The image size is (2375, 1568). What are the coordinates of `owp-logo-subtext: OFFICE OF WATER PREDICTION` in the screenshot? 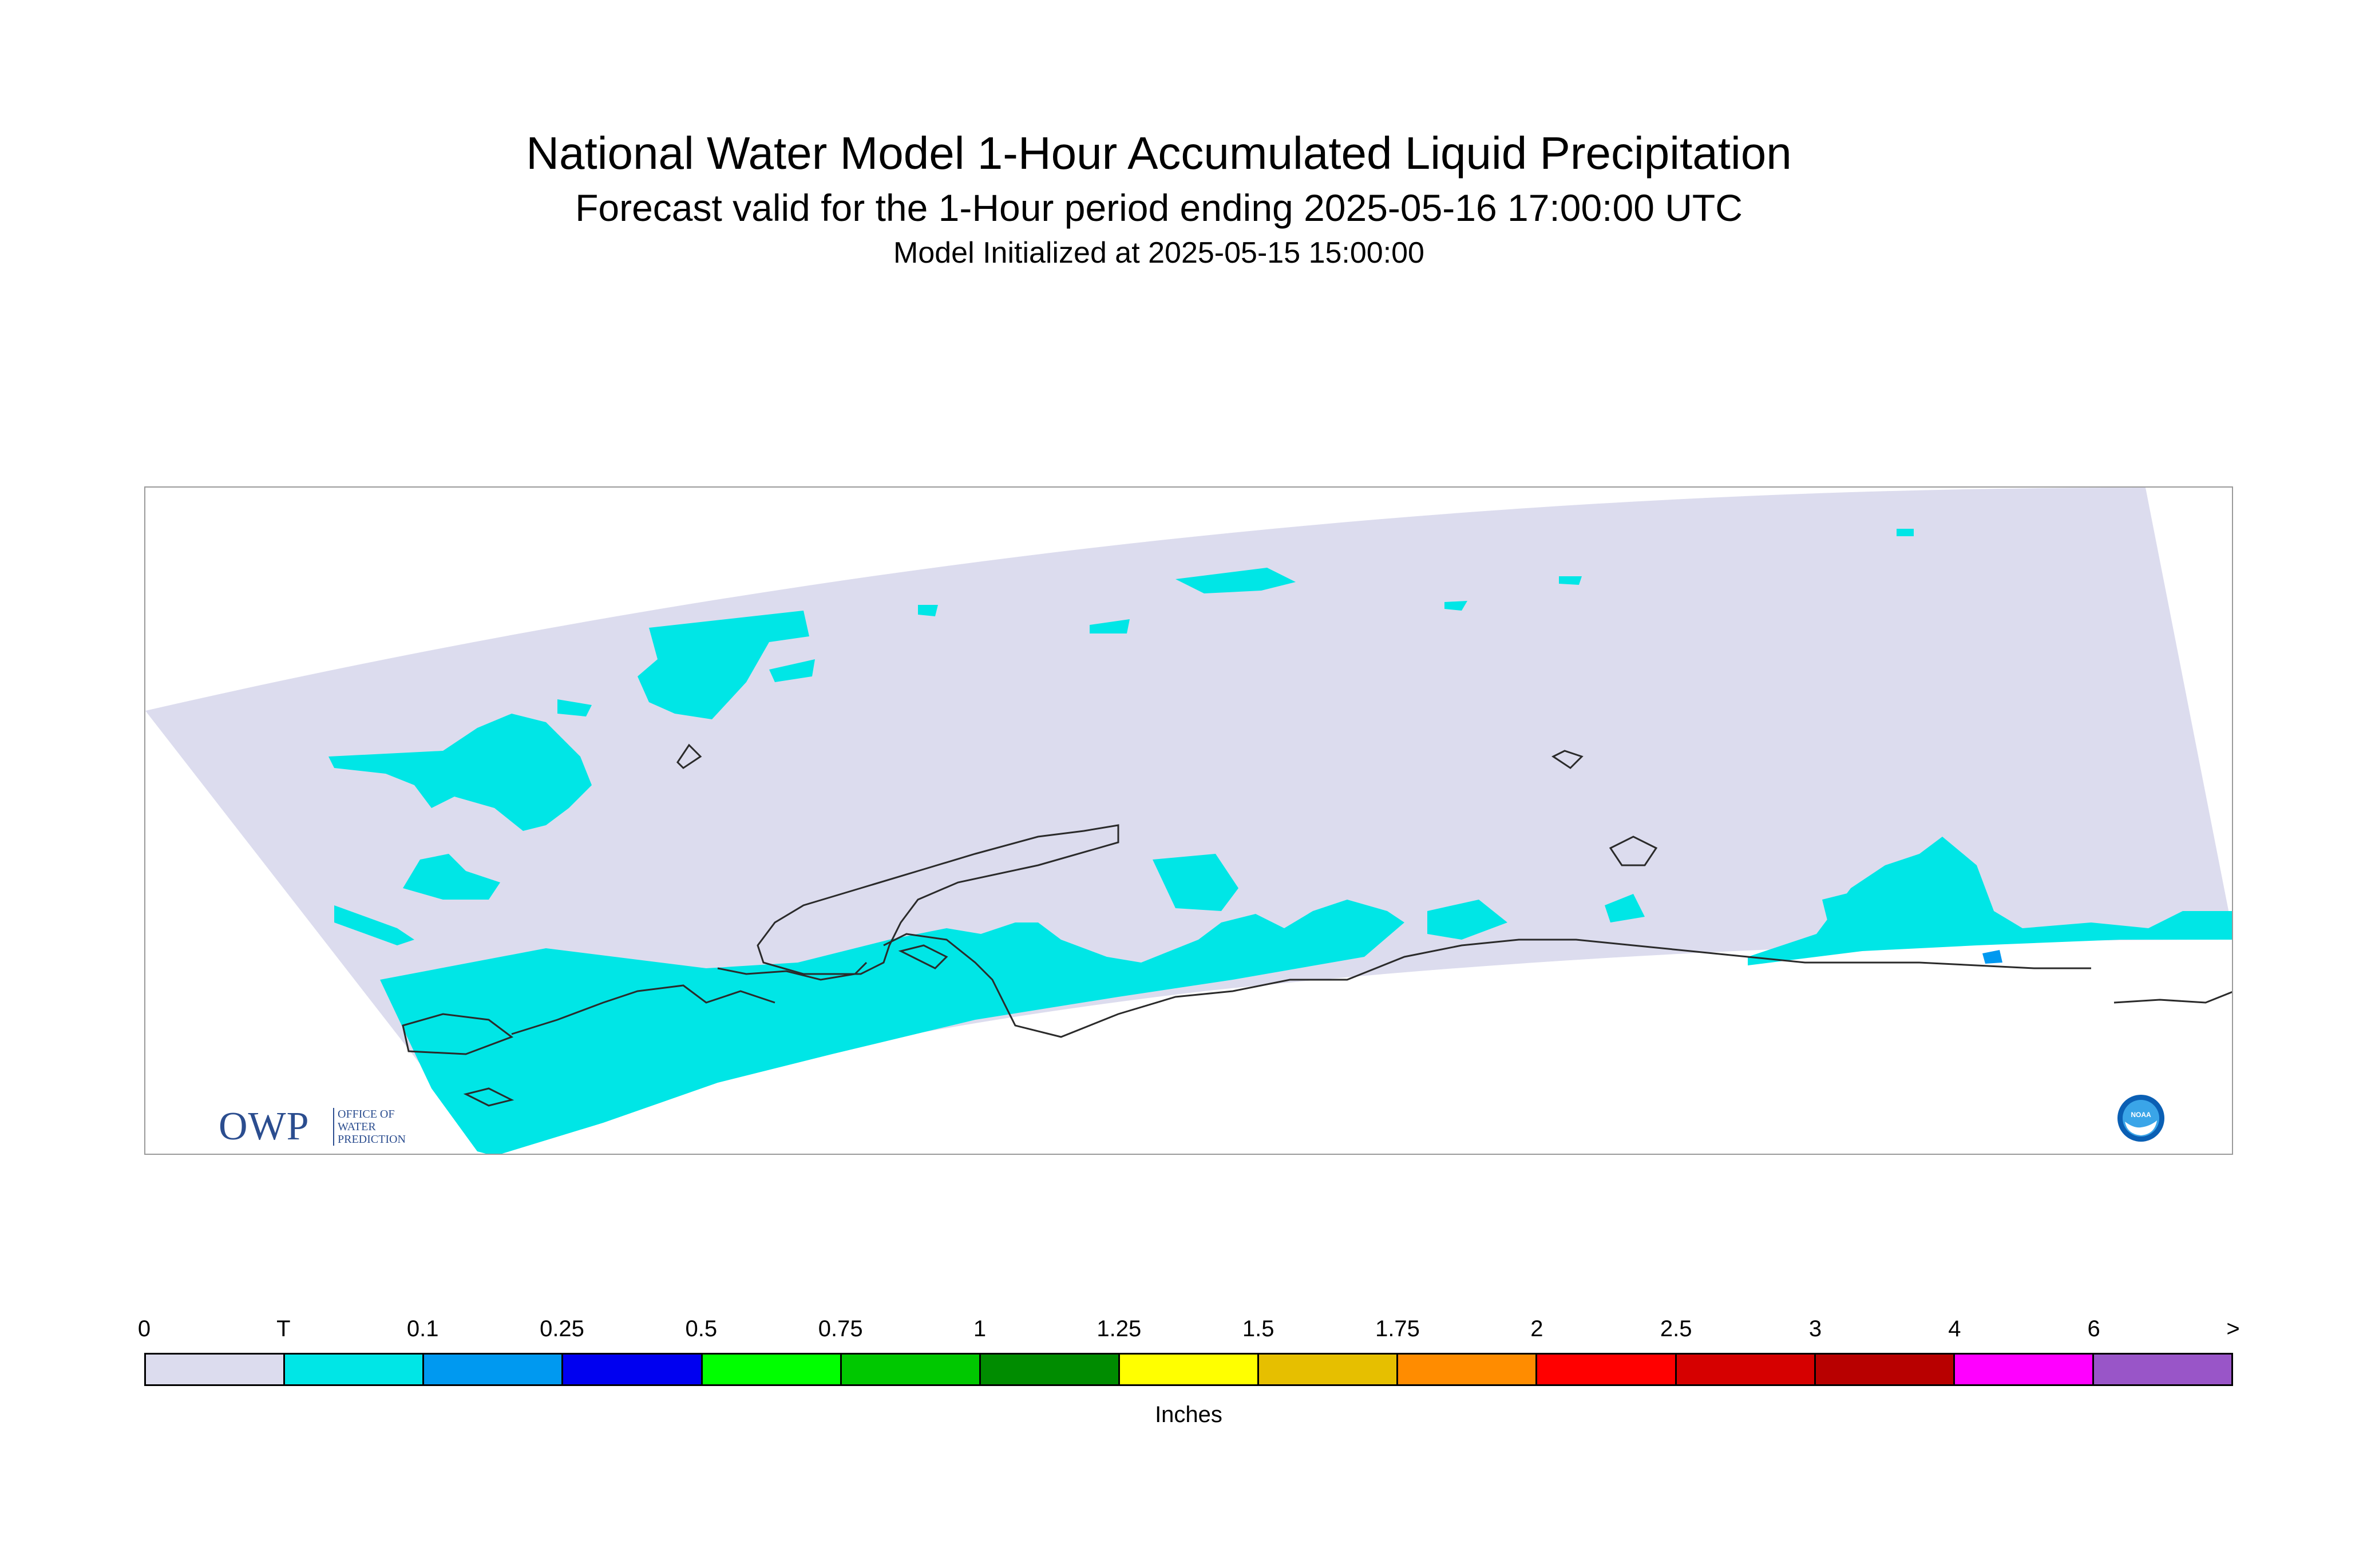 It's located at (378, 1127).